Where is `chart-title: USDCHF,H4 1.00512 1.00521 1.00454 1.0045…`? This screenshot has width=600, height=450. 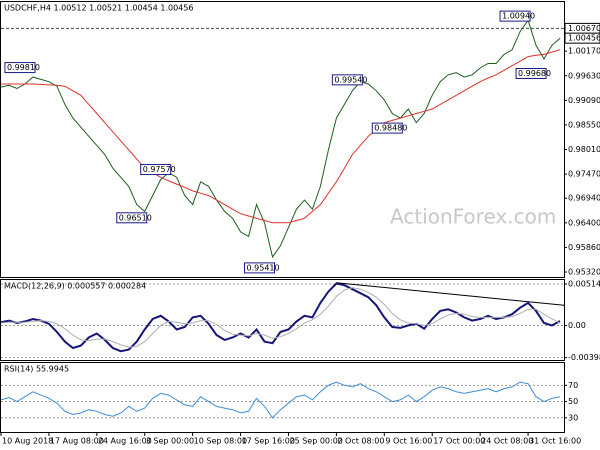 chart-title: USDCHF,H4 1.00512 1.00521 1.00454 1.0045… is located at coordinates (98, 8).